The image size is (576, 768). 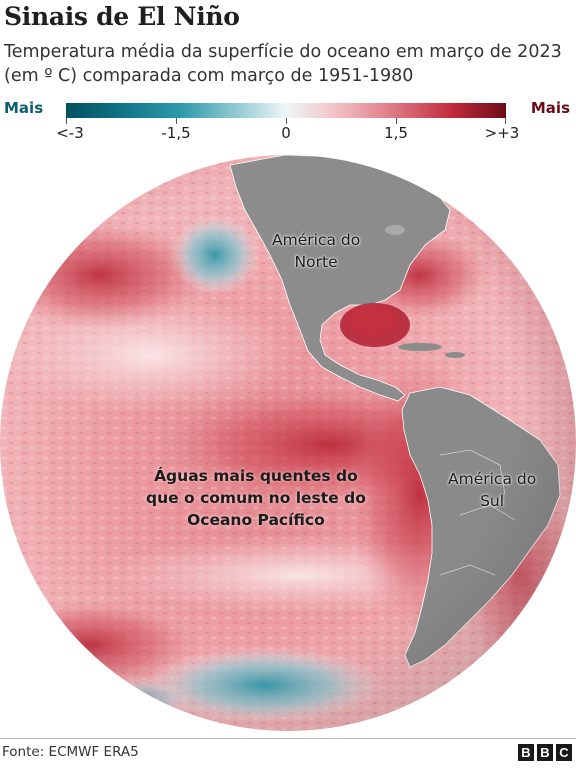 I want to click on legend-tick-label: -1,5, so click(x=176, y=133).